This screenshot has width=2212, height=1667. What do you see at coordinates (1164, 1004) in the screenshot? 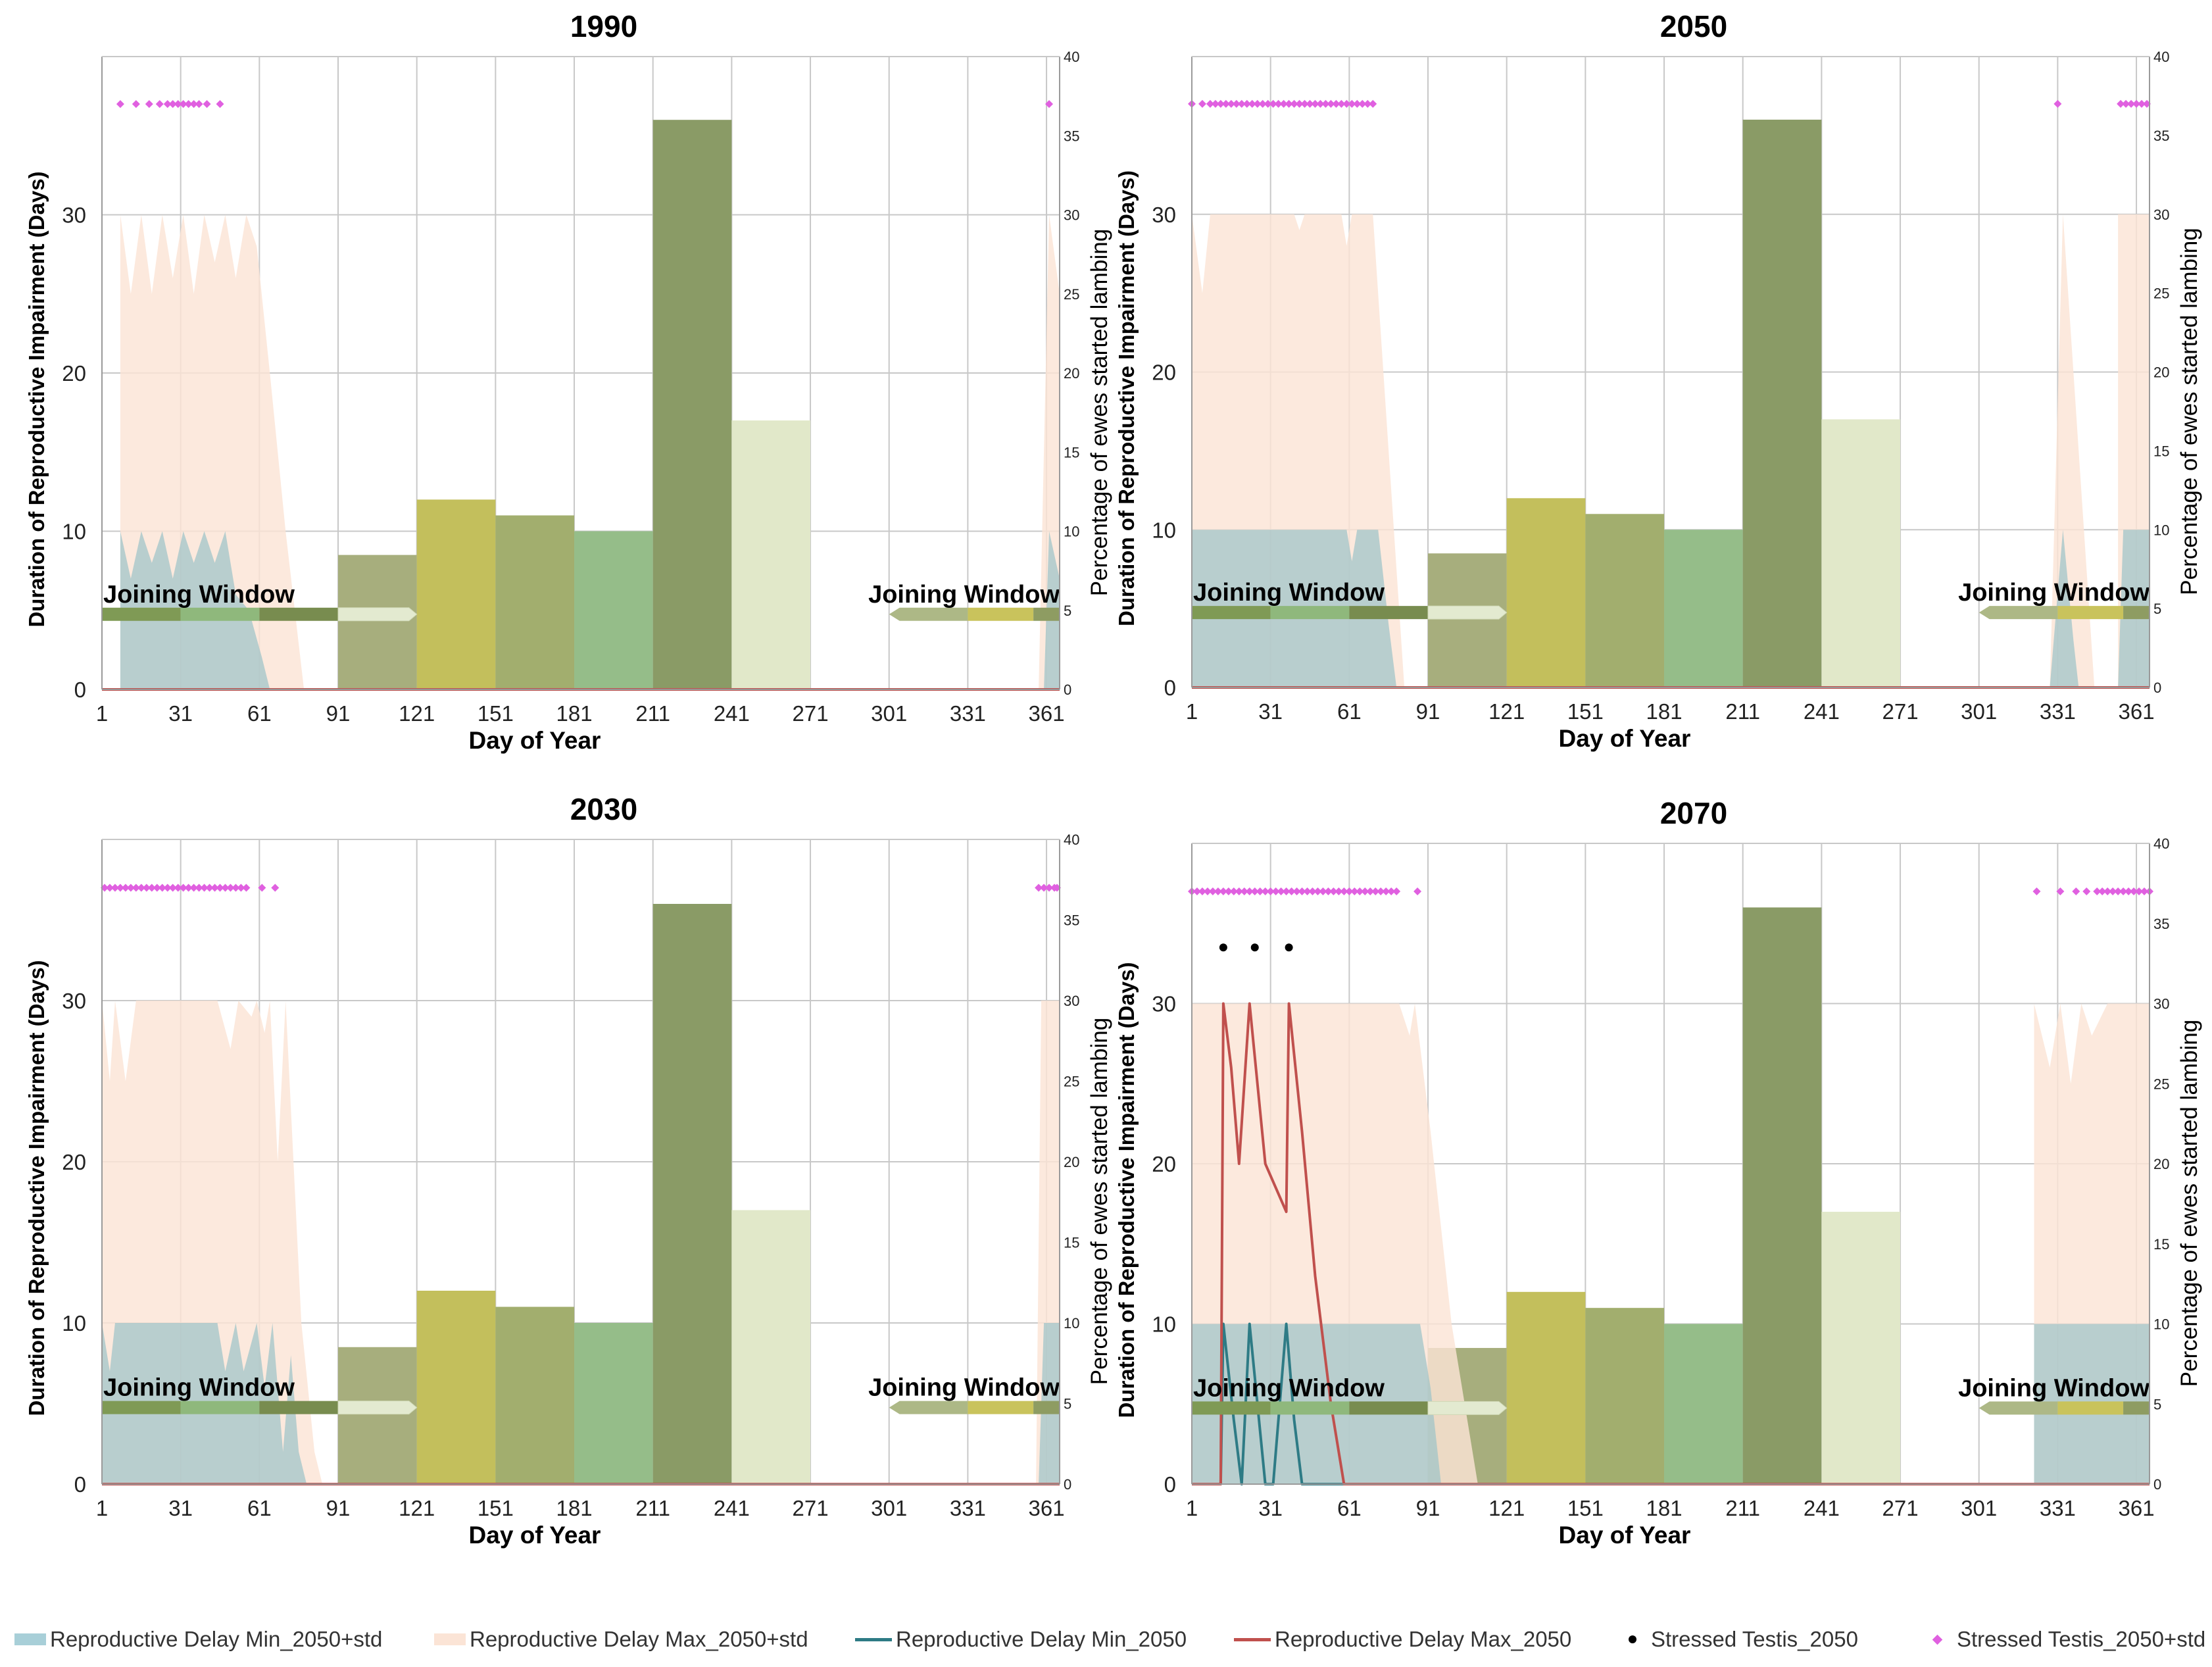
I see `y-tick-label: 30` at bounding box center [1164, 1004].